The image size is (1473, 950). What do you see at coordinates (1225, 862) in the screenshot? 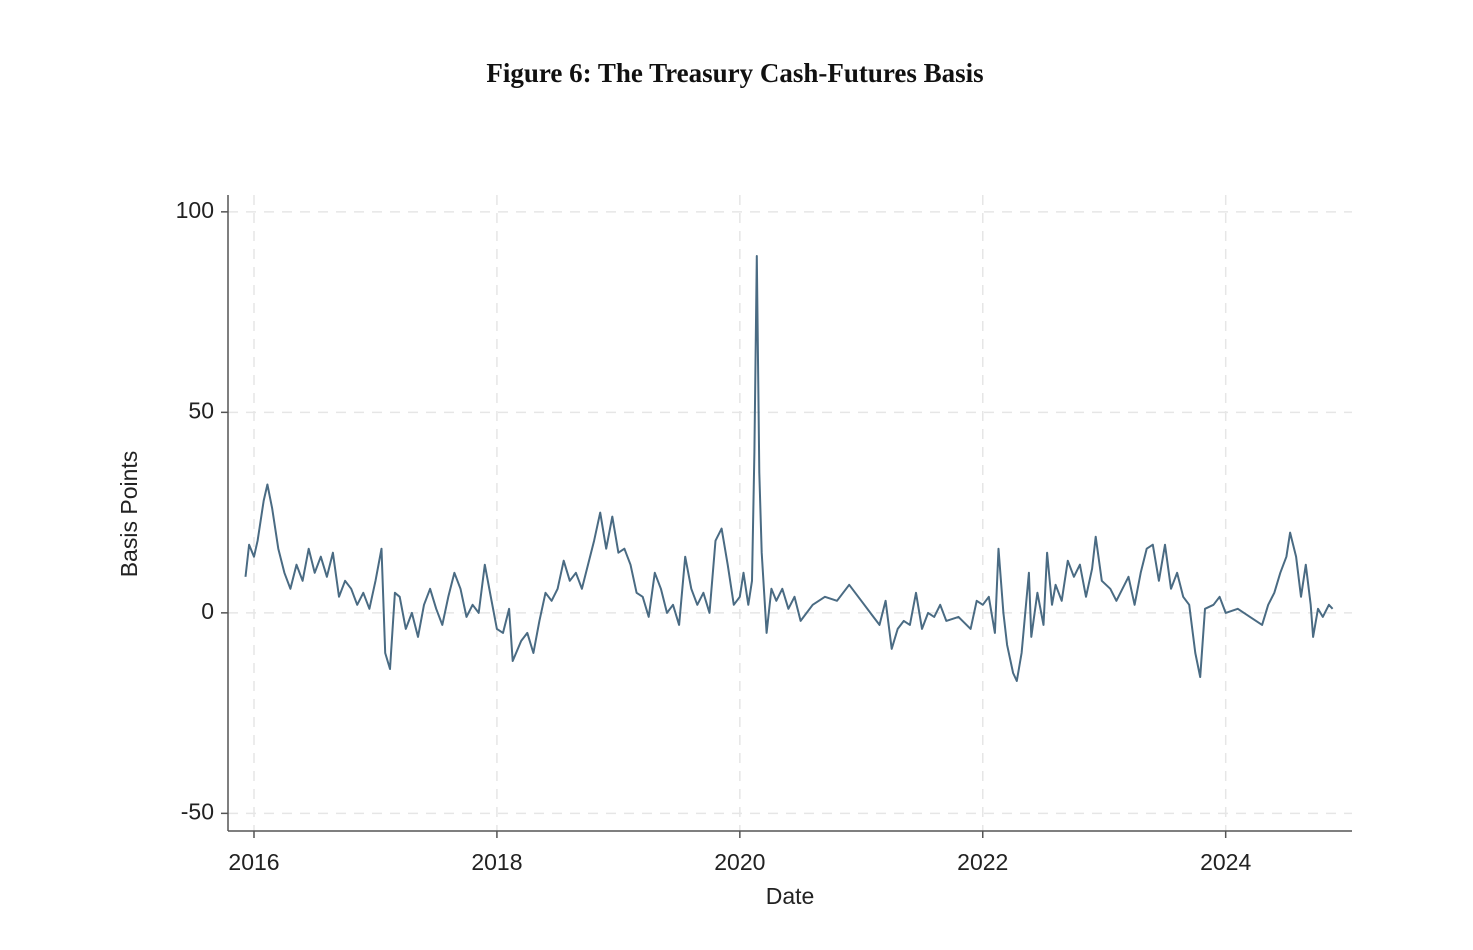
I see `x-tick-label: 2024` at bounding box center [1225, 862].